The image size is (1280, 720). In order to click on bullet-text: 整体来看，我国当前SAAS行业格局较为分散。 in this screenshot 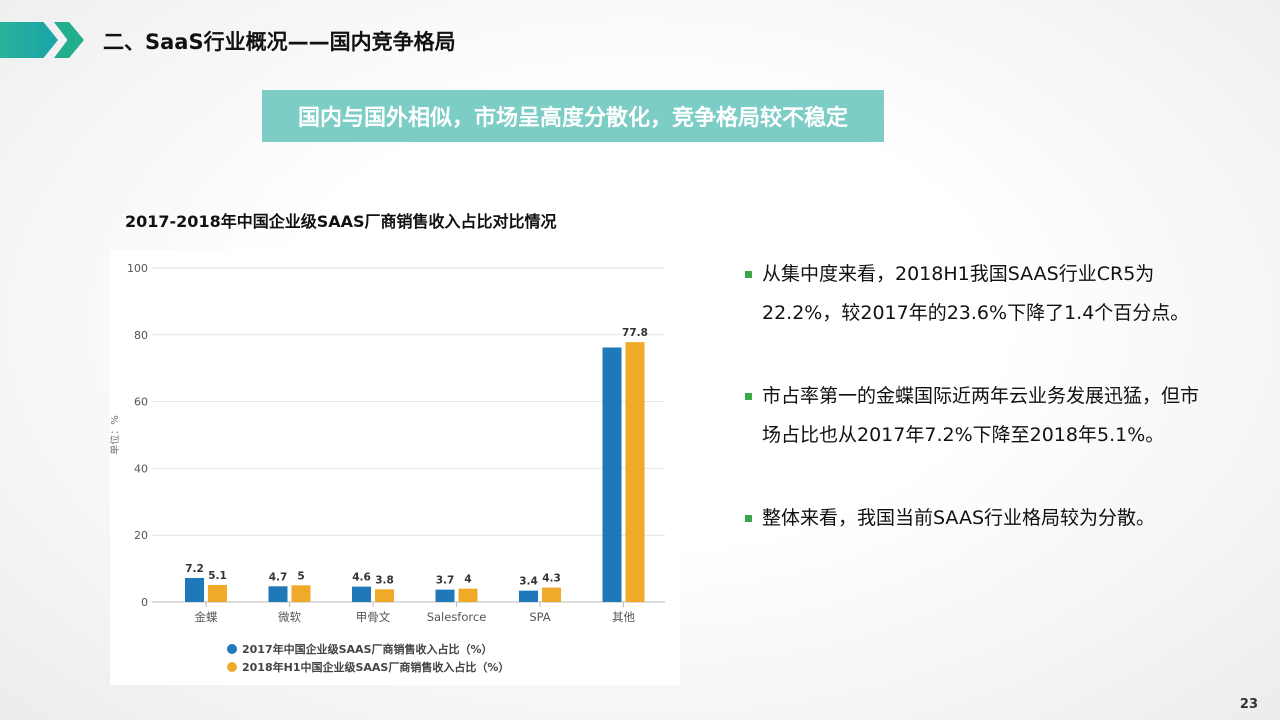, I will do `click(958, 518)`.